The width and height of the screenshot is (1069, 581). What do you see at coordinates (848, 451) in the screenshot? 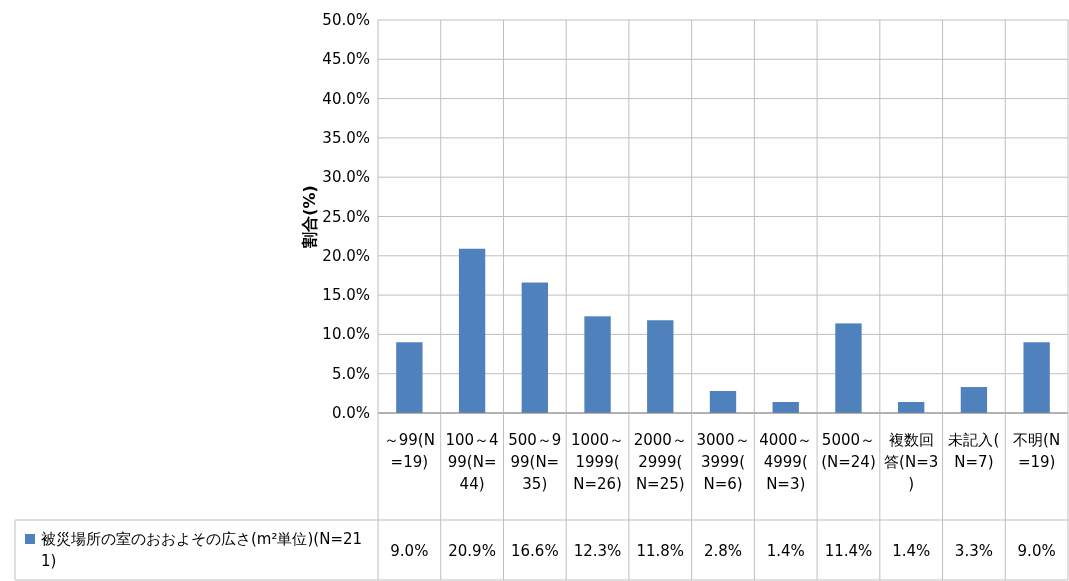
I see `x-tick-label: 5000～(N=24)` at bounding box center [848, 451].